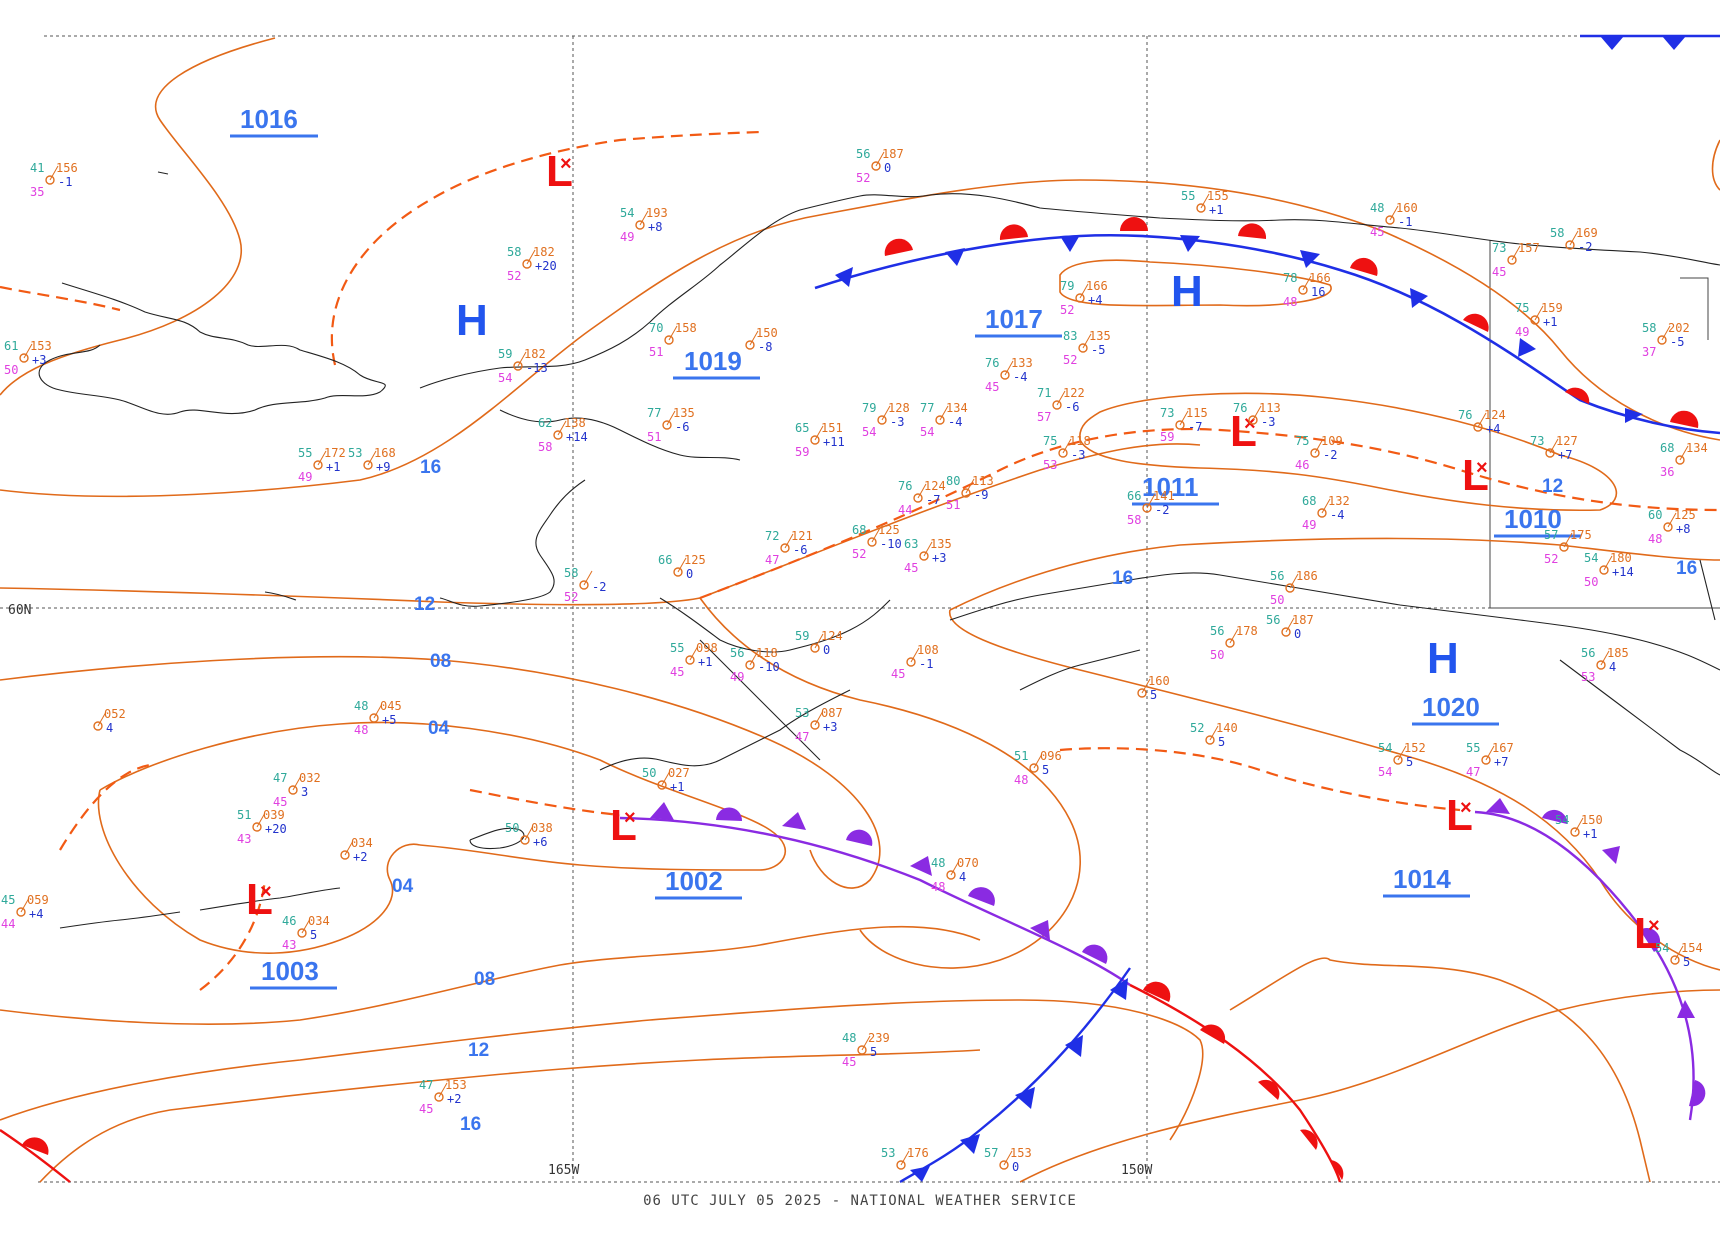 This screenshot has height=1260, width=1720. I want to click on station-plot: 73 115 59 -7, so click(1184, 425).